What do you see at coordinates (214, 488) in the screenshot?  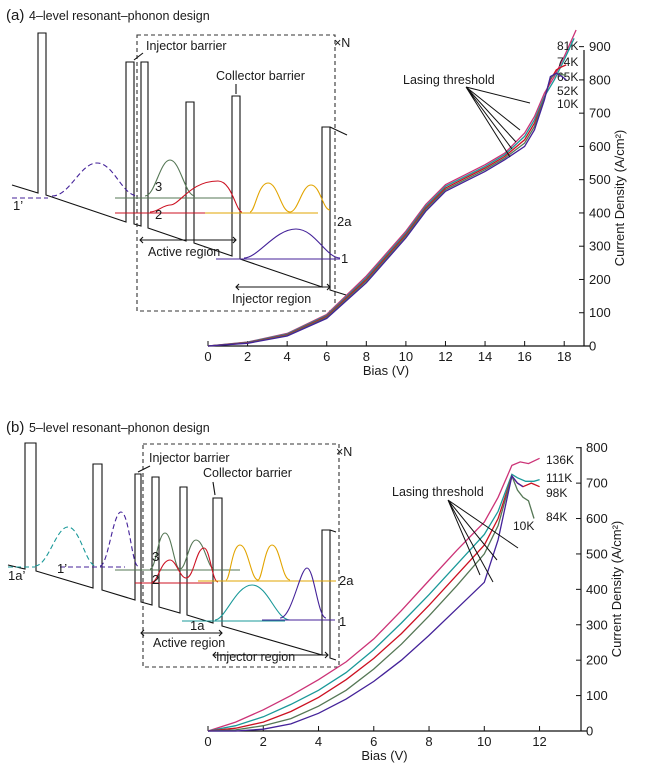 I see `collector-barrier-pointer` at bounding box center [214, 488].